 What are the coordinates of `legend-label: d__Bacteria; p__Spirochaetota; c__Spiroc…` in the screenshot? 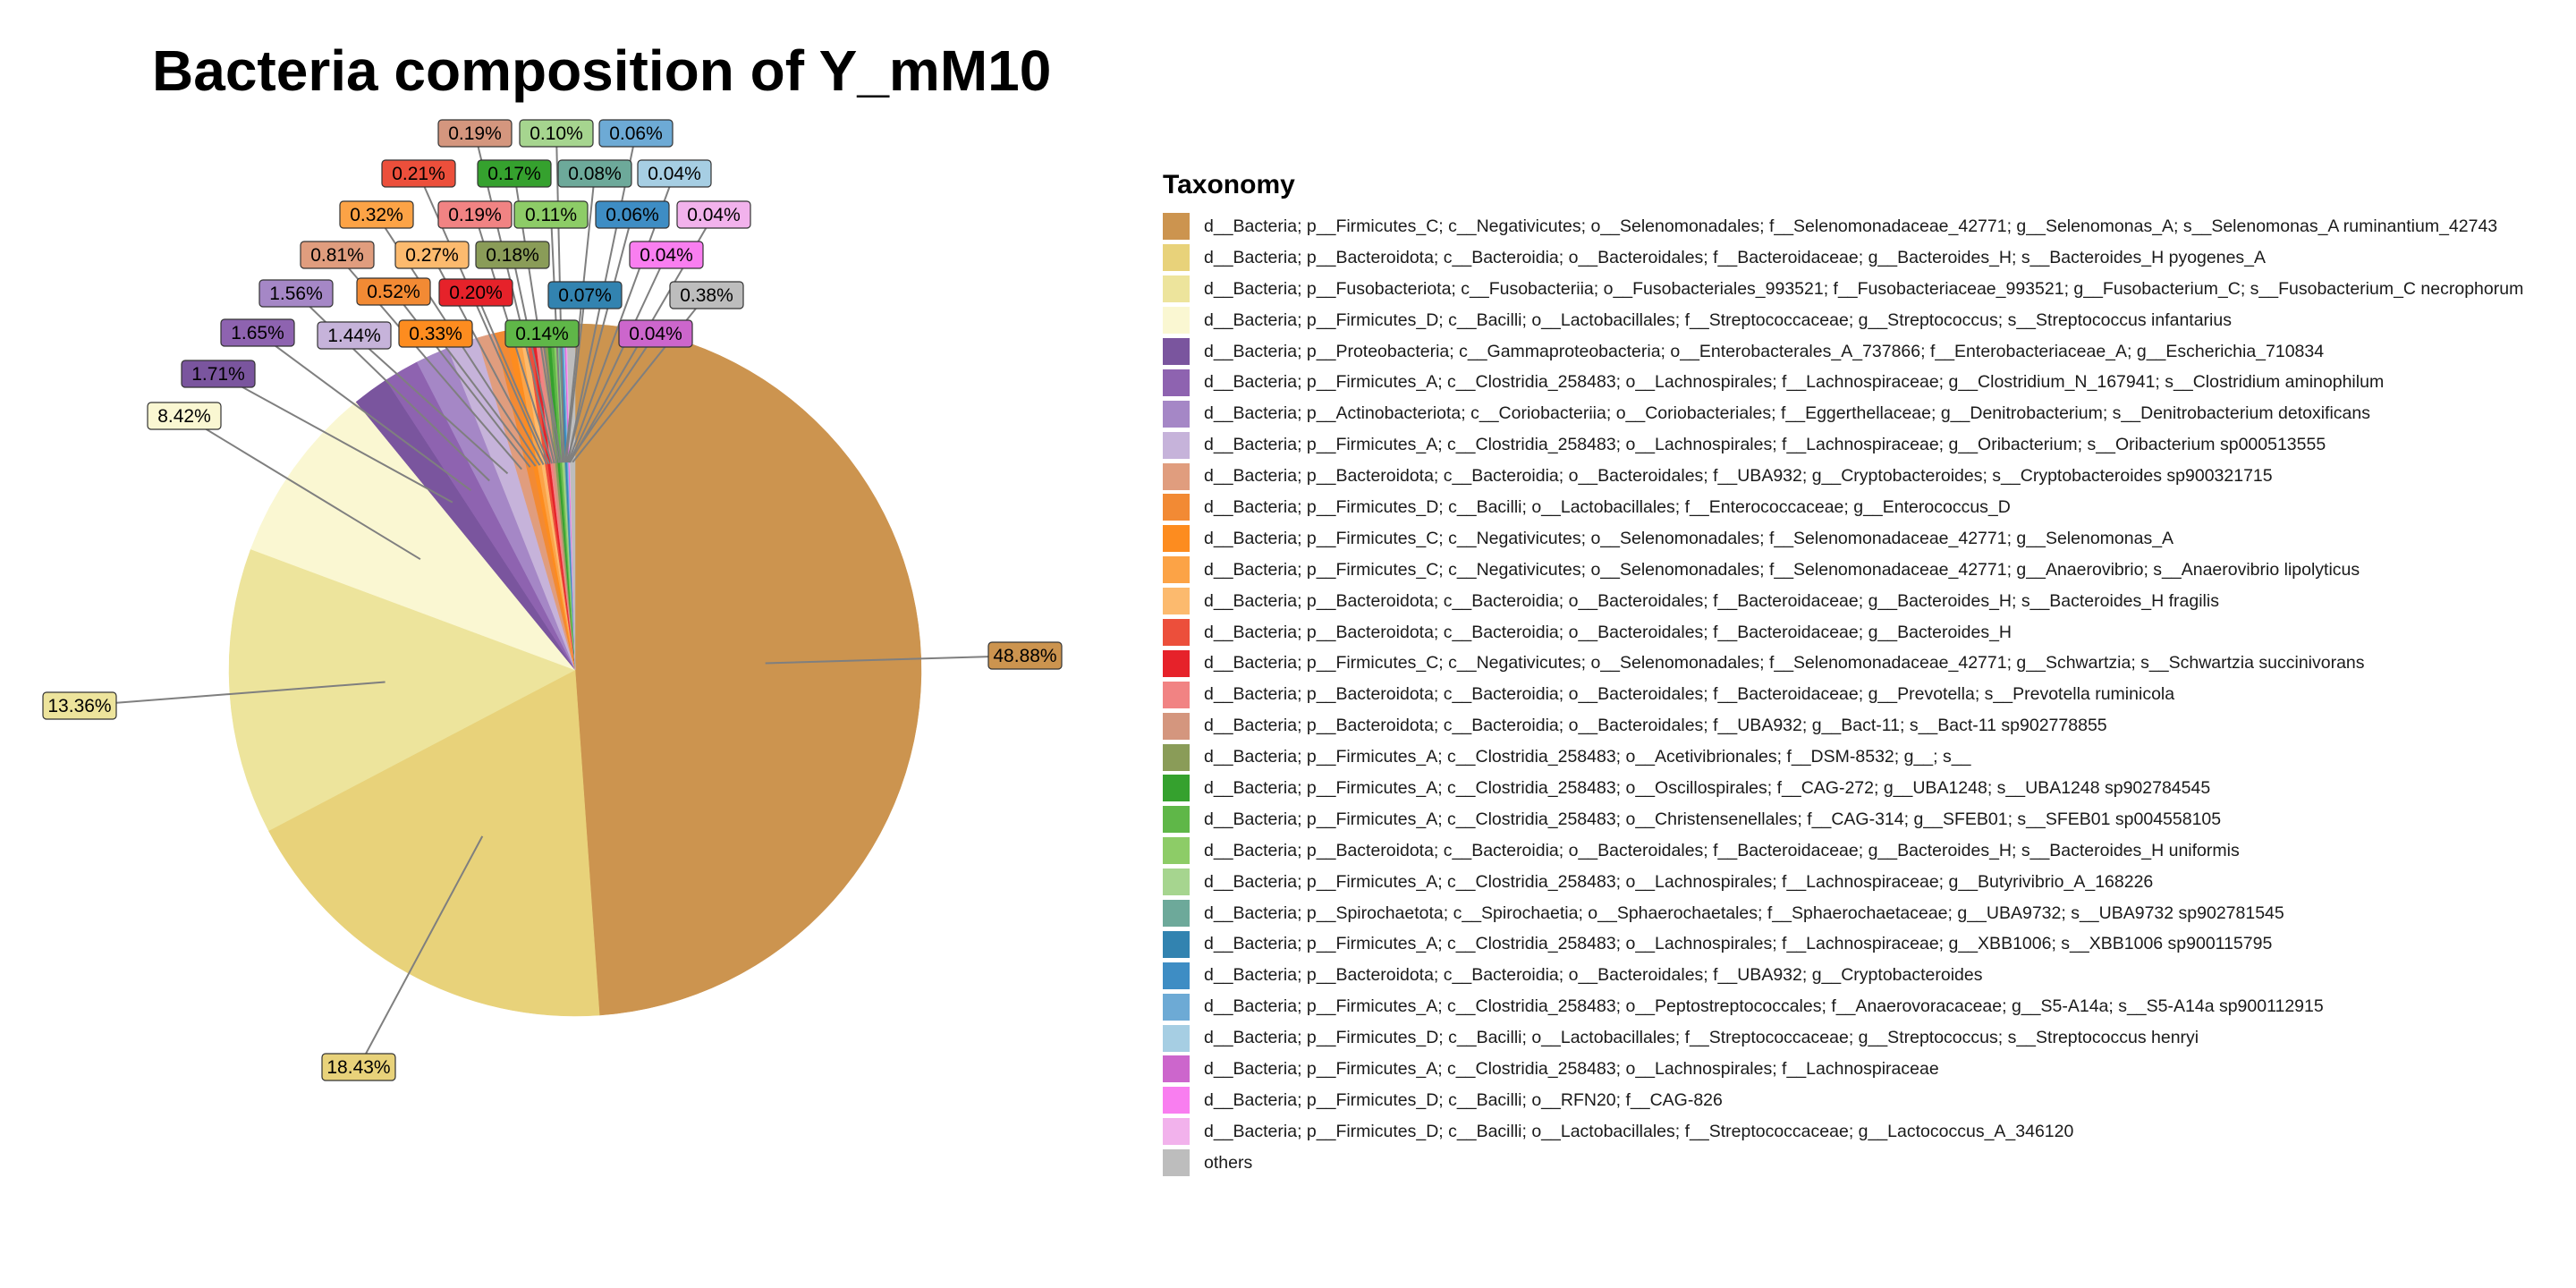 It's located at (1744, 912).